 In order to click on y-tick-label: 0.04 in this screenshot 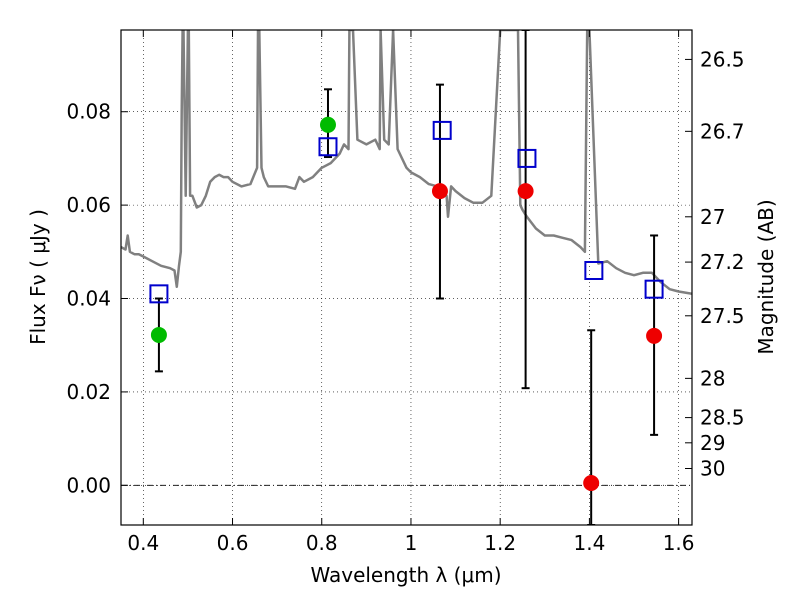, I will do `click(88, 299)`.